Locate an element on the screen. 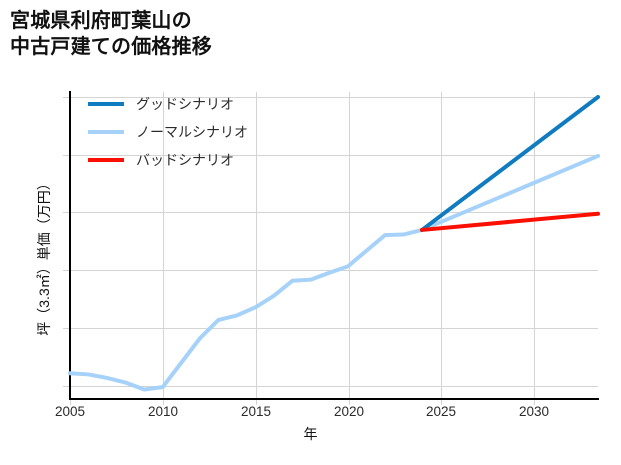  legend-item-normal: ノーマルシナリオ is located at coordinates (168, 132).